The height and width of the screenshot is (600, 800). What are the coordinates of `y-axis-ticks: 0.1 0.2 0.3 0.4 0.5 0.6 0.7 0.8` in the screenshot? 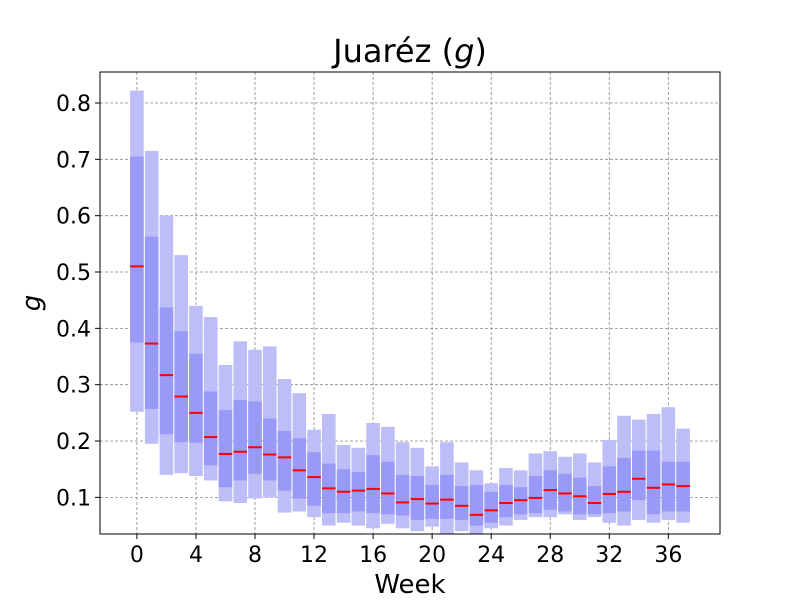 It's located at (78, 301).